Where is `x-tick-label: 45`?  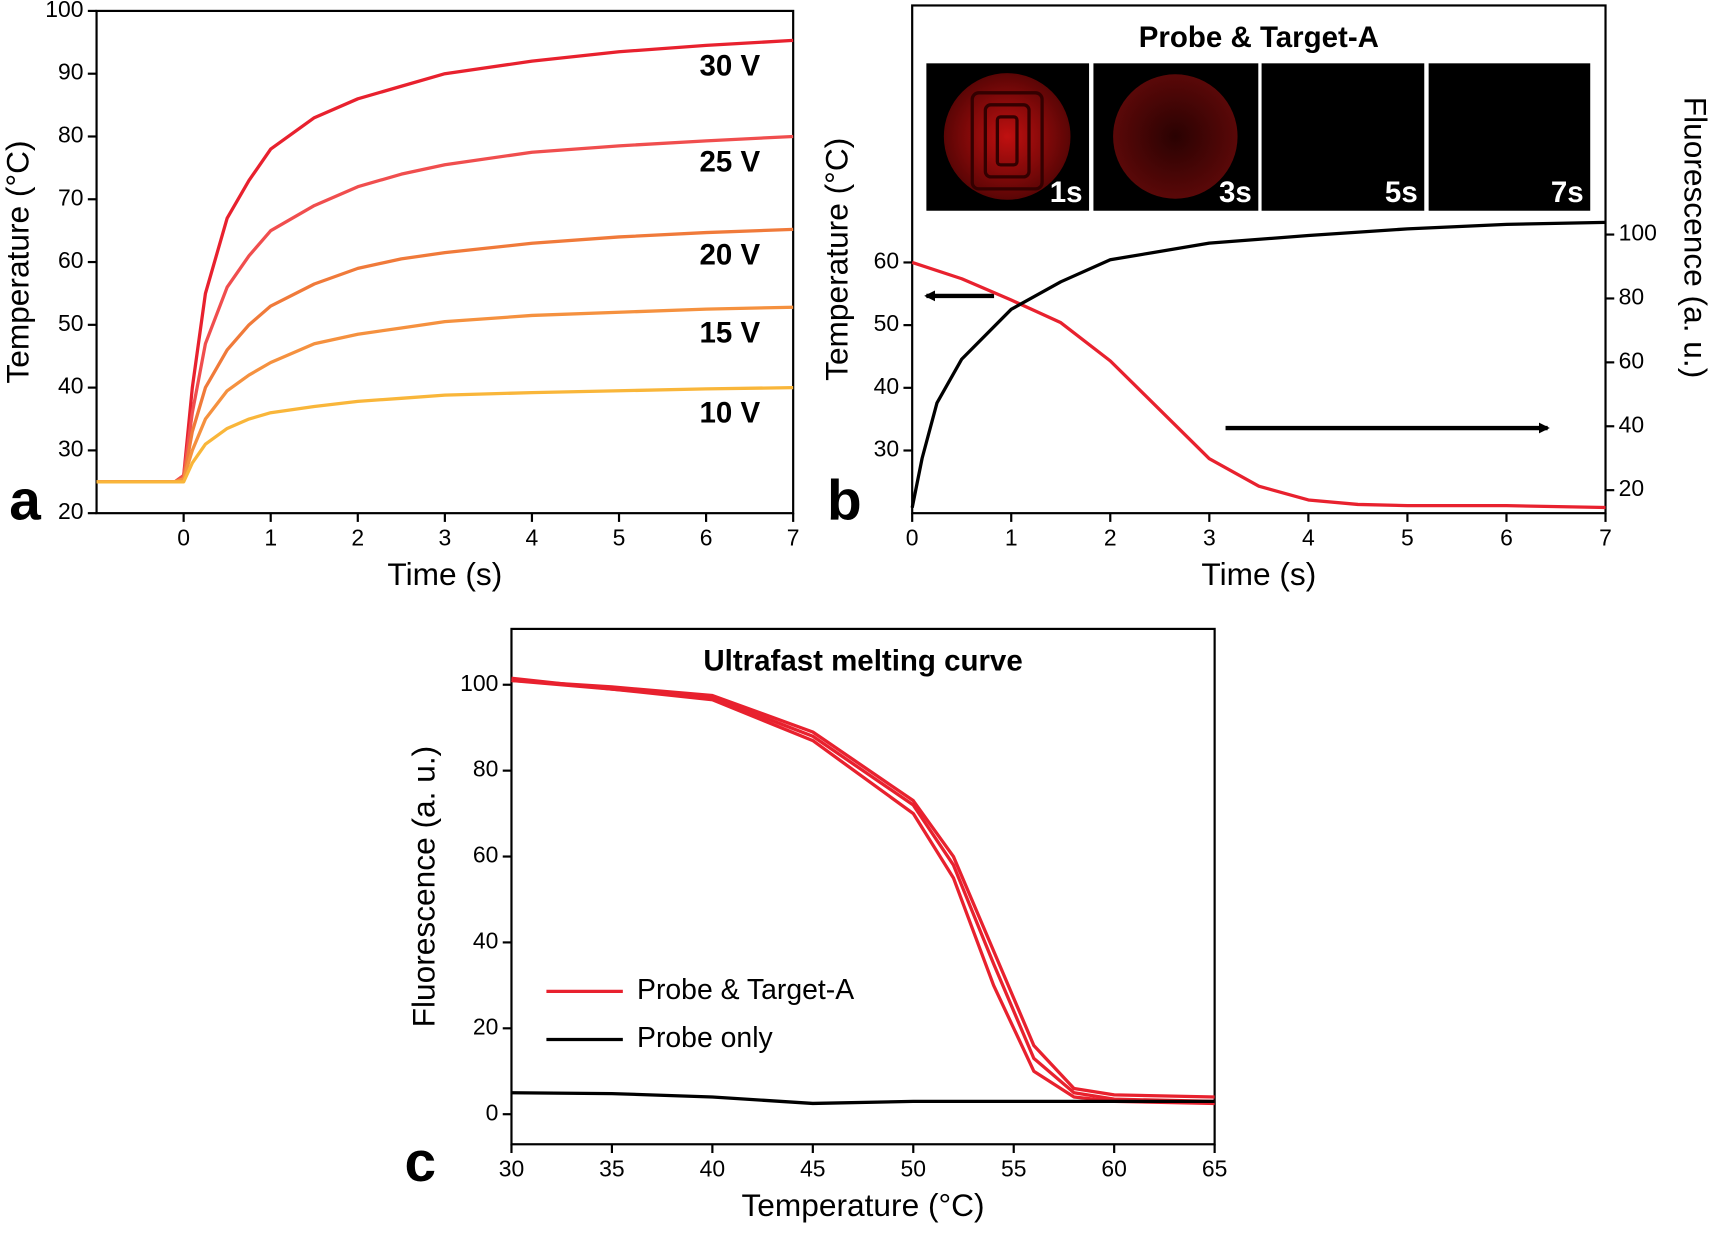 x-tick-label: 45 is located at coordinates (812, 1169).